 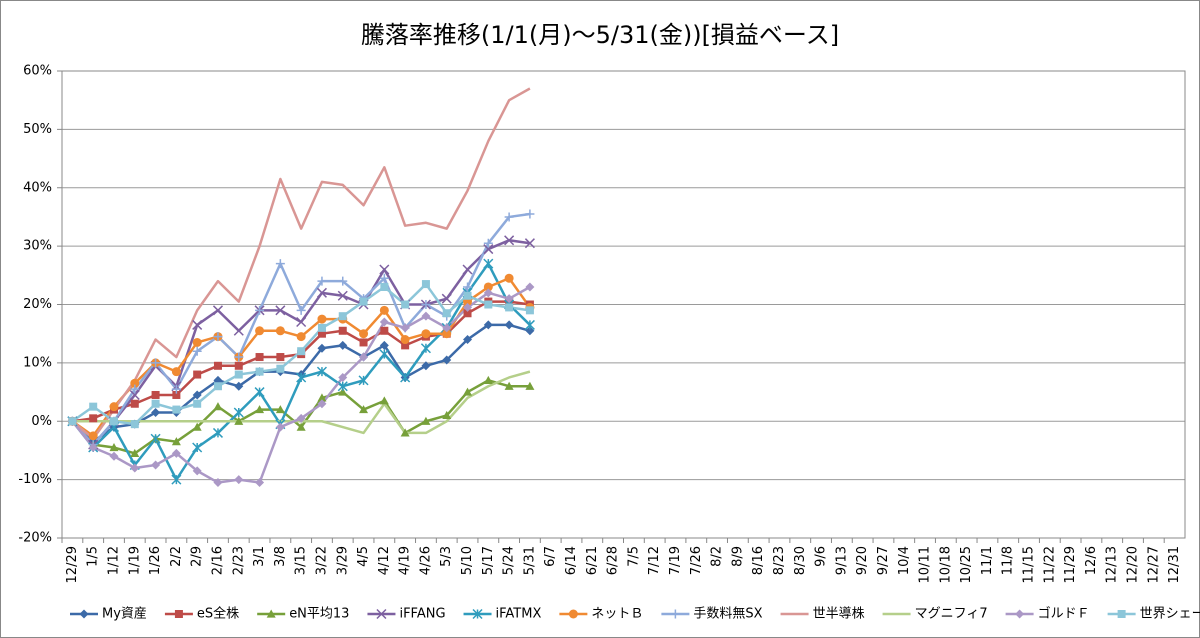 What do you see at coordinates (218, 614) in the screenshot?
I see `legend-label: eS全株` at bounding box center [218, 614].